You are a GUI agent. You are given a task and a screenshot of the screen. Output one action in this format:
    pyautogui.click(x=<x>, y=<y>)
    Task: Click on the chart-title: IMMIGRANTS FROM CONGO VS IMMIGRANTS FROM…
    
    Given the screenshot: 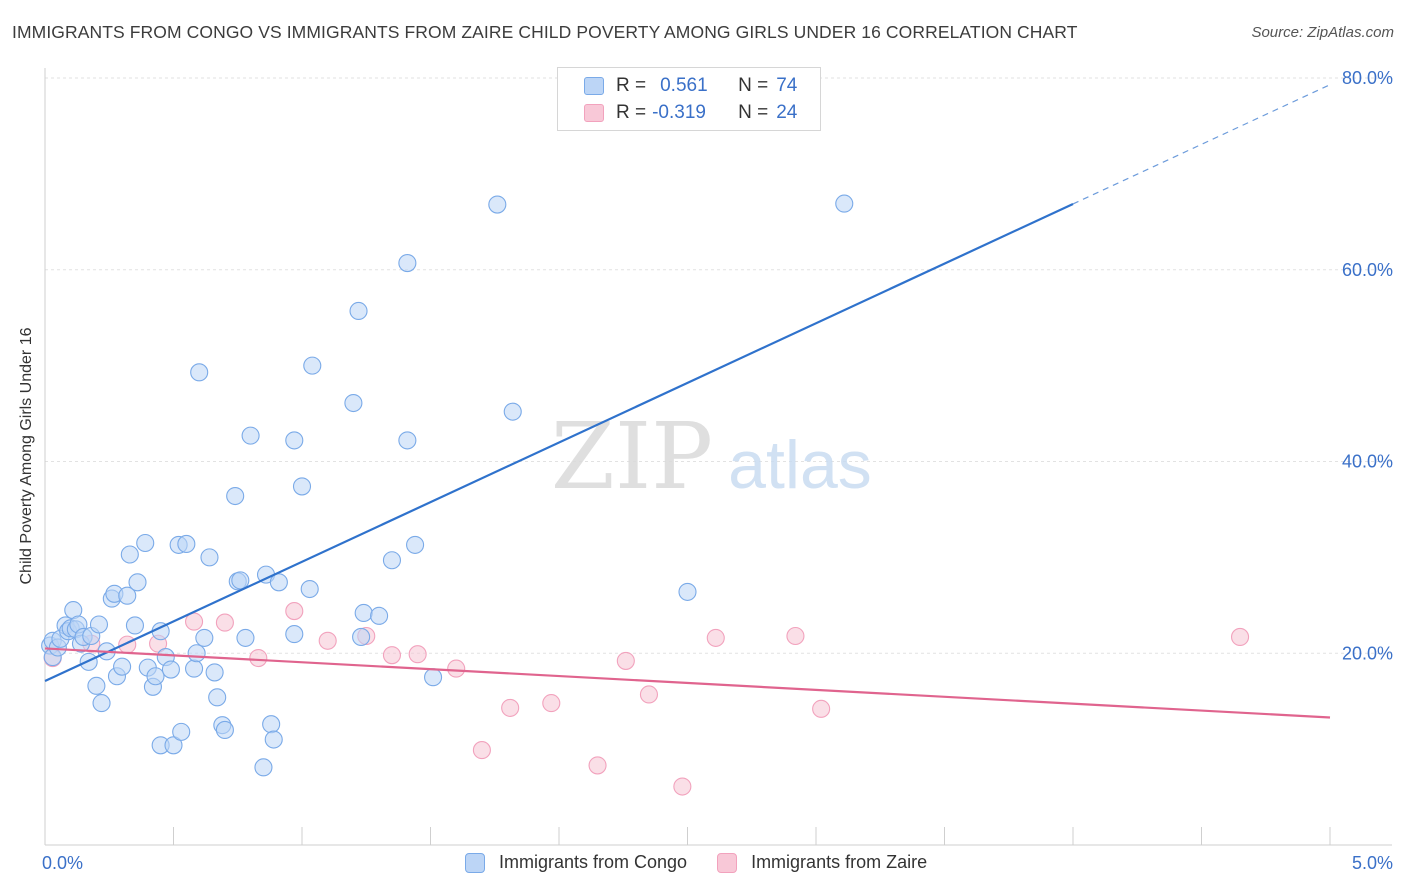 What is the action you would take?
    pyautogui.click(x=545, y=32)
    